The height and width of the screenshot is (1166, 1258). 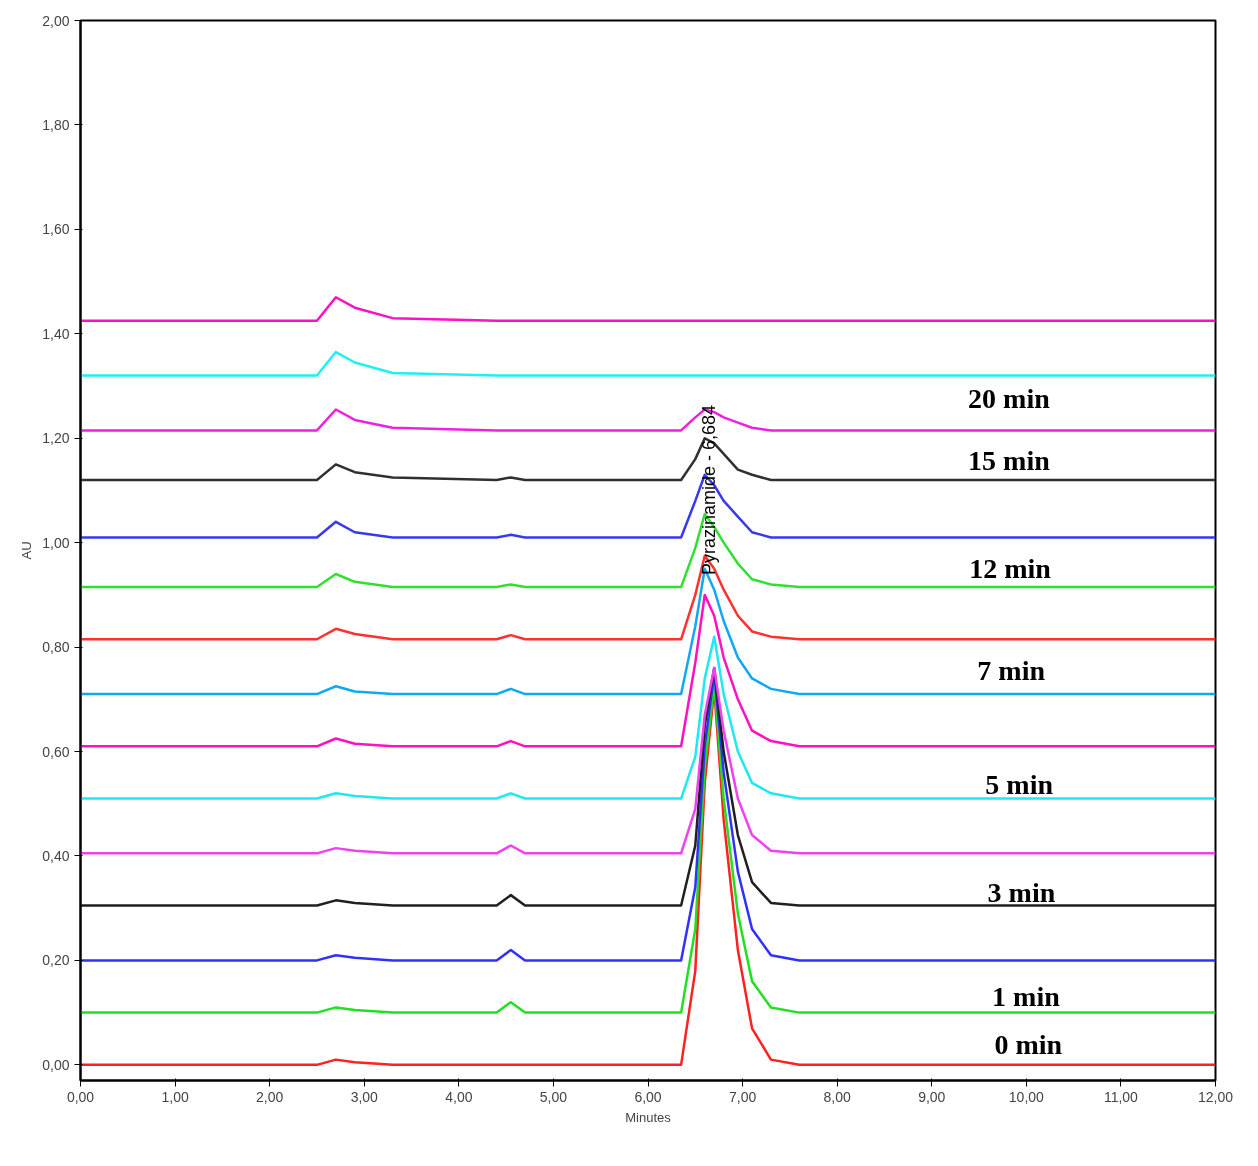 What do you see at coordinates (1009, 399) in the screenshot?
I see `annotation: 20 min` at bounding box center [1009, 399].